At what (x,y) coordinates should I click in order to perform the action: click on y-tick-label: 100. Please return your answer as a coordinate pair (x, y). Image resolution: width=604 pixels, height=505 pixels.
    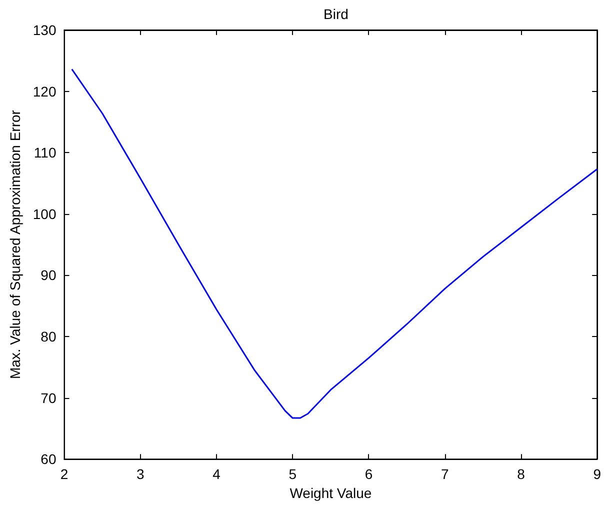
    Looking at the image, I should click on (44, 214).